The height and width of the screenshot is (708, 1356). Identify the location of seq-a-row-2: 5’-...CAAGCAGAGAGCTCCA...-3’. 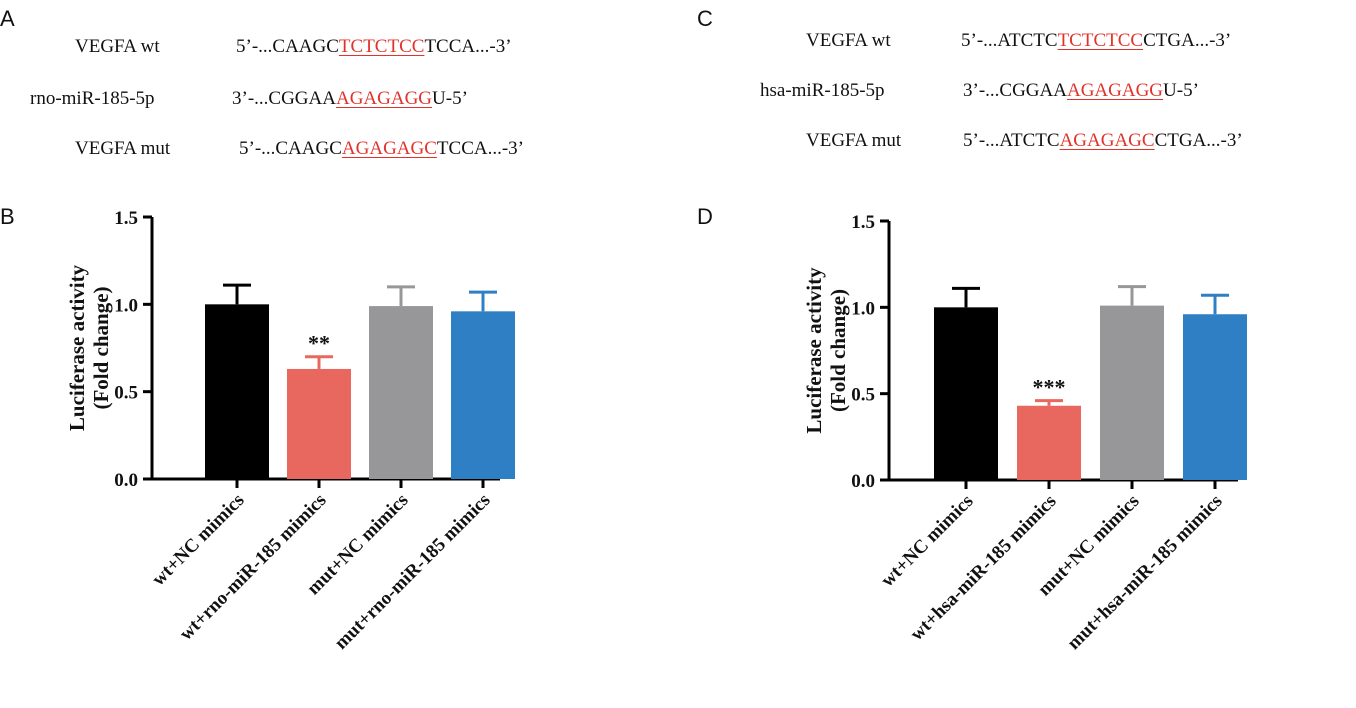
(381, 148).